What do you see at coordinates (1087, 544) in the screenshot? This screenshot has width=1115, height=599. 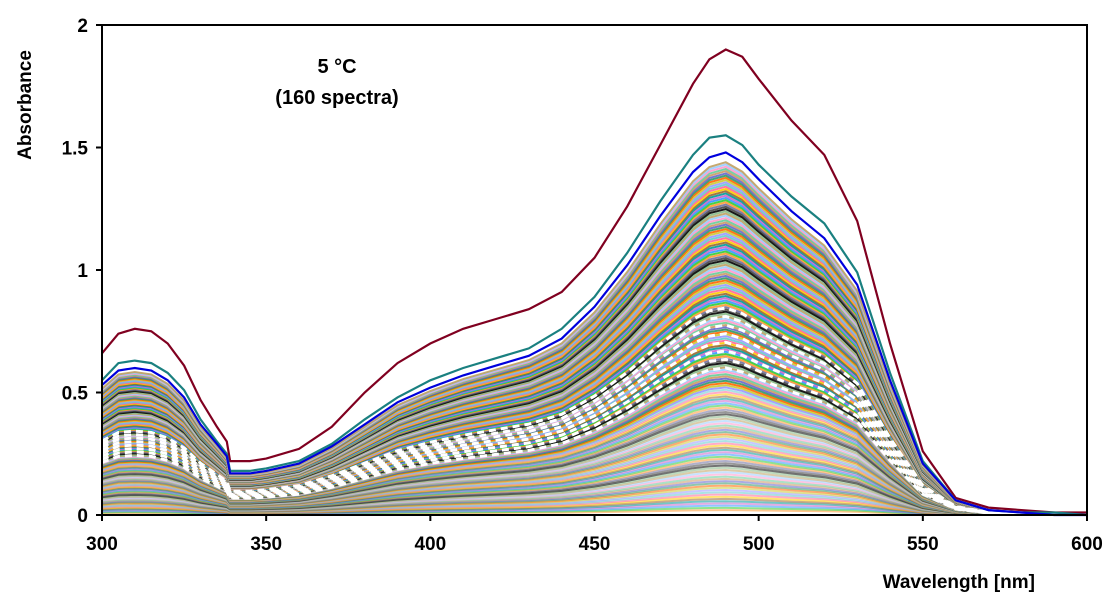 I see `x-tick-label: 600` at bounding box center [1087, 544].